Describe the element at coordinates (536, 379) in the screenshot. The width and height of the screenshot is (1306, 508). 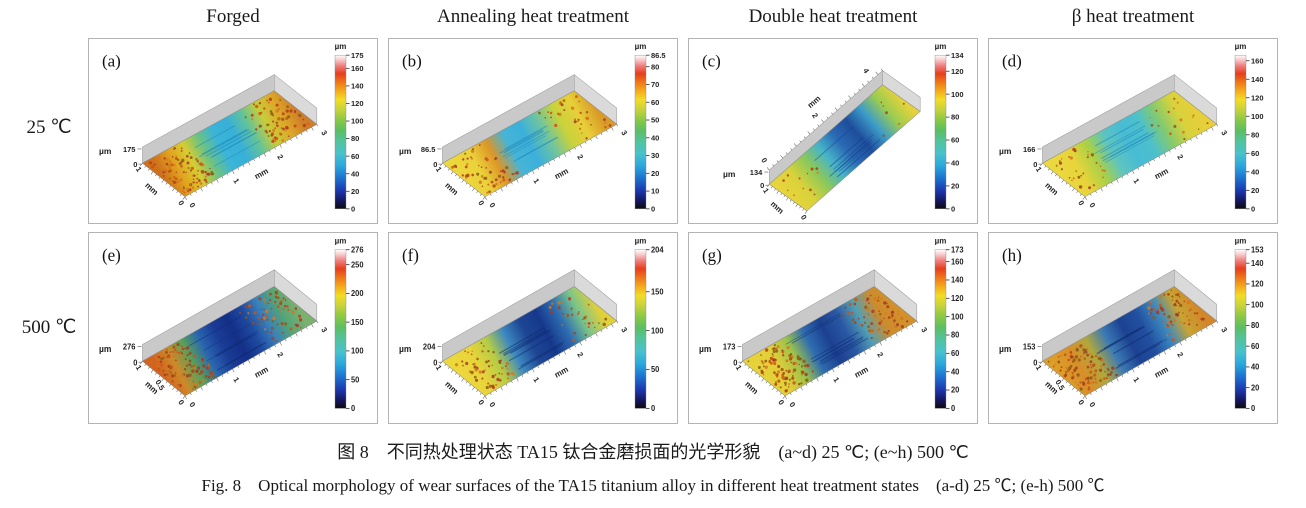
I see `x-tick-label: 1` at that location.